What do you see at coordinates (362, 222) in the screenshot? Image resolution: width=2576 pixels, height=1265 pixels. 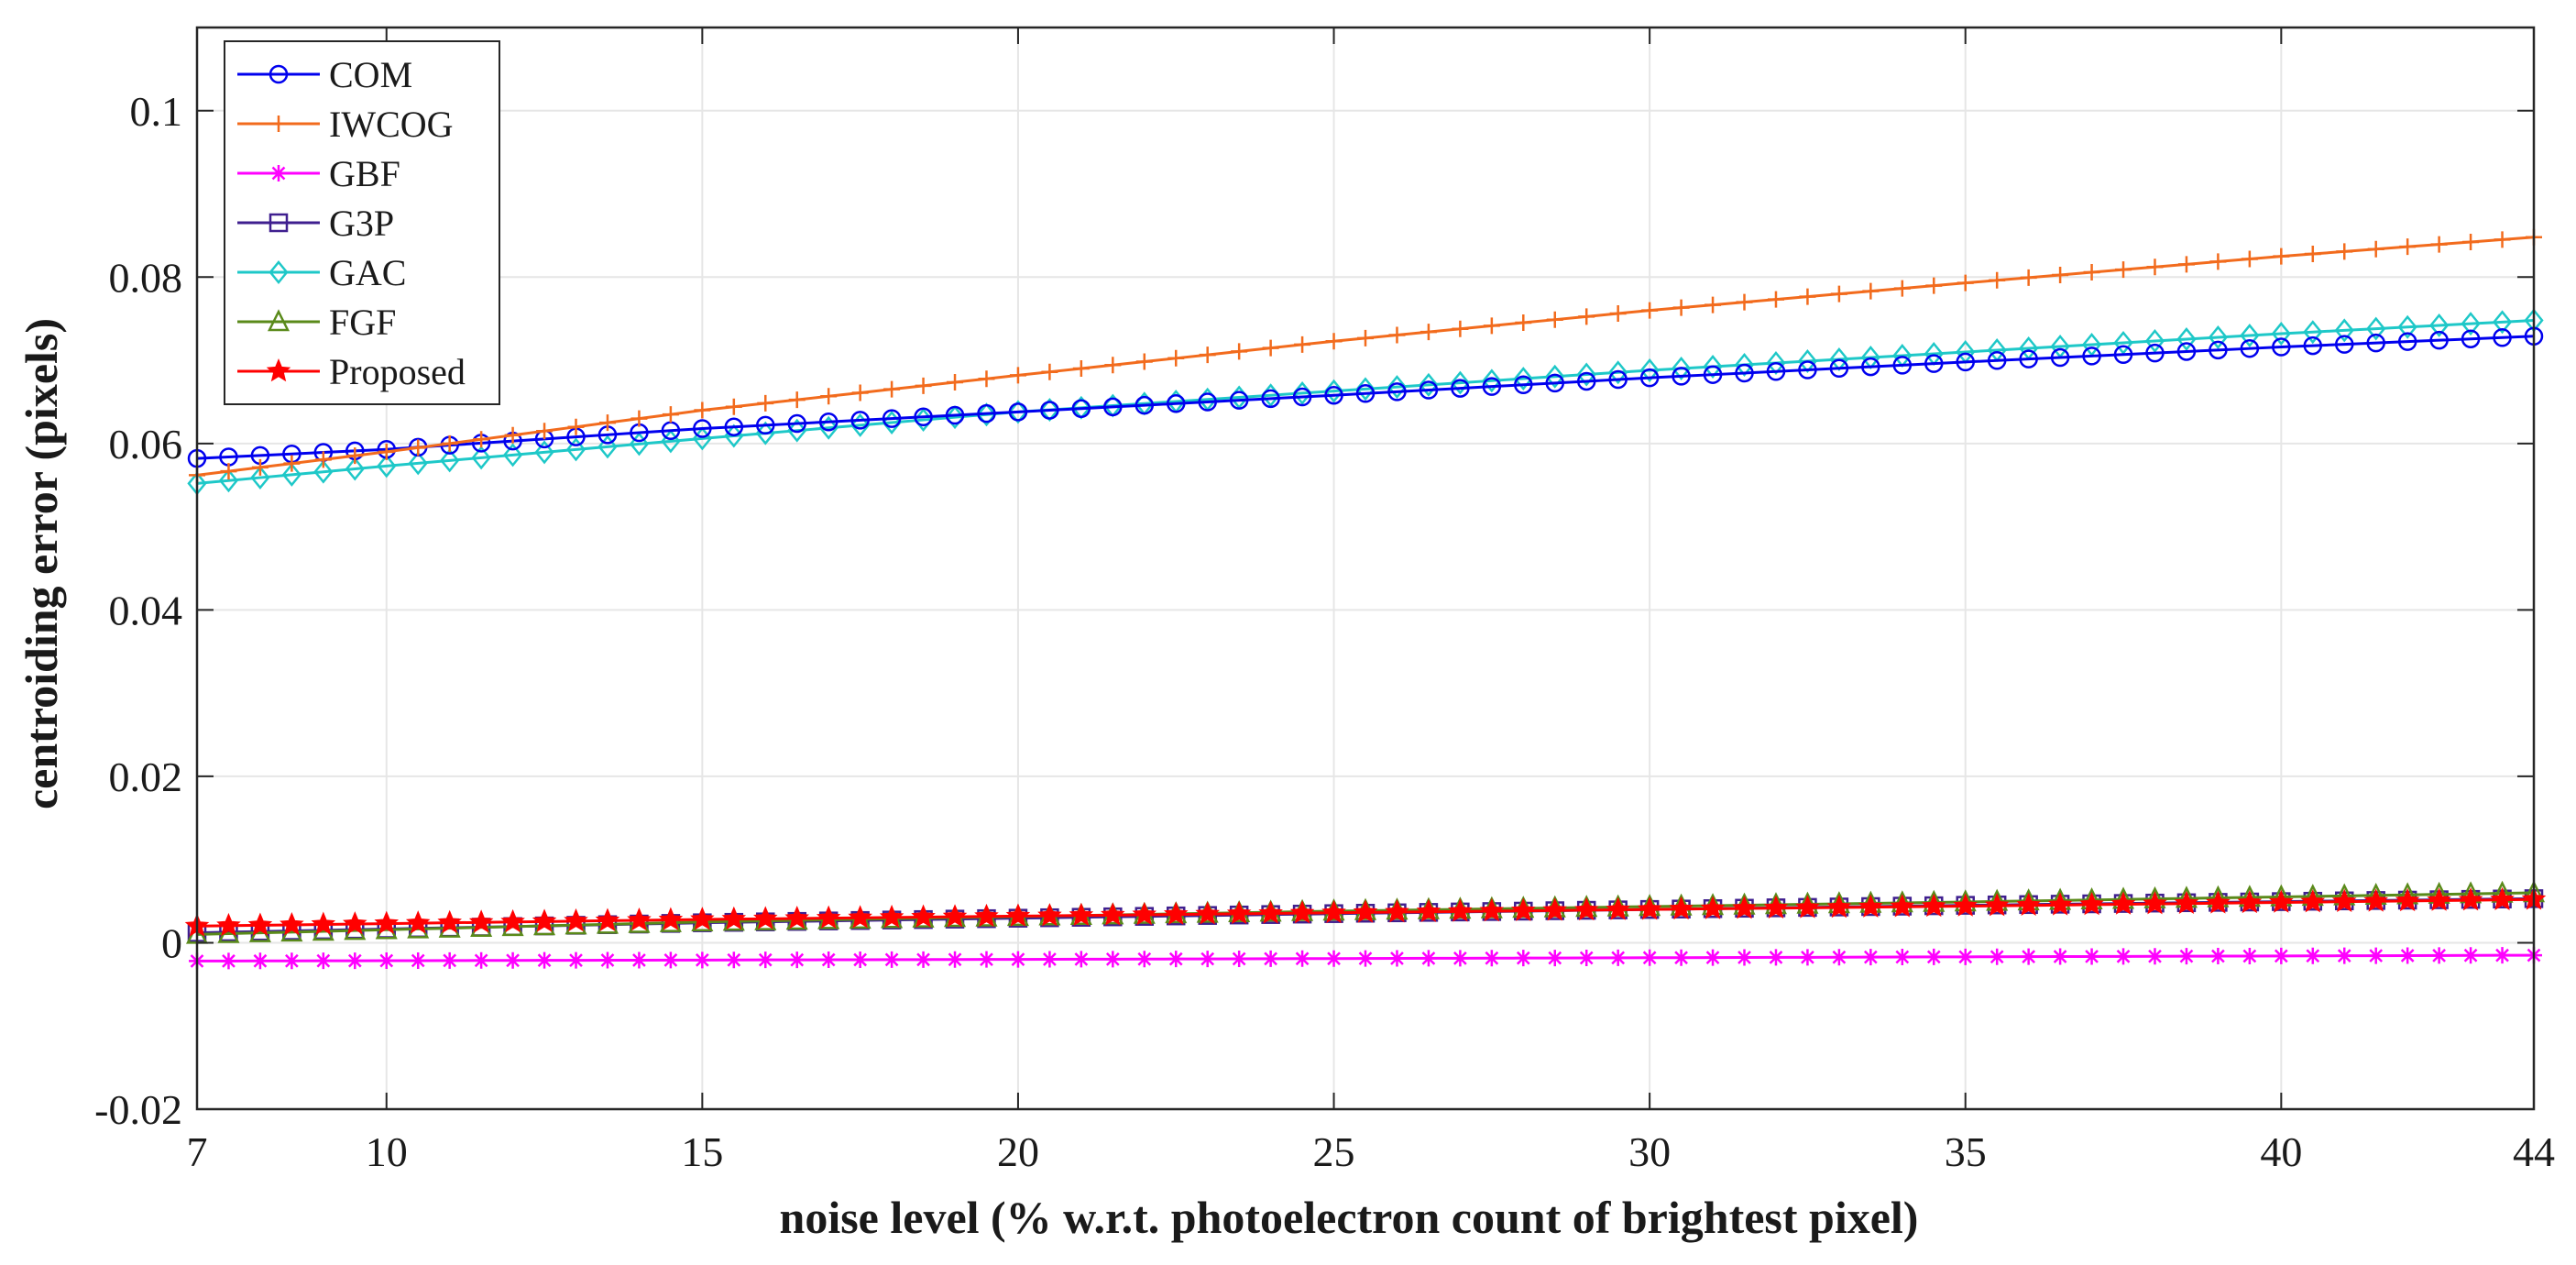 I see `legend: COM IWCOG GBF G3P GAC FGF Proposed` at bounding box center [362, 222].